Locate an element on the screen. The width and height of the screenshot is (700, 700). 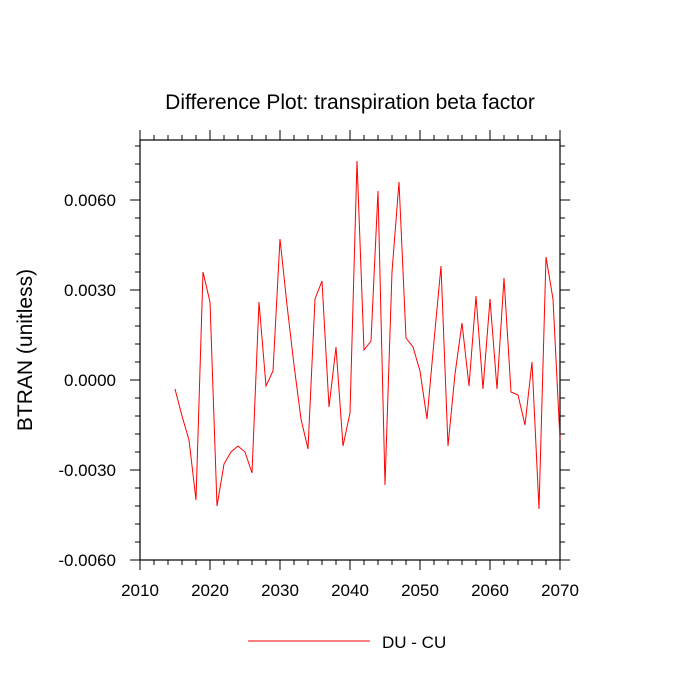
x-tick-label: 2050 is located at coordinates (420, 590).